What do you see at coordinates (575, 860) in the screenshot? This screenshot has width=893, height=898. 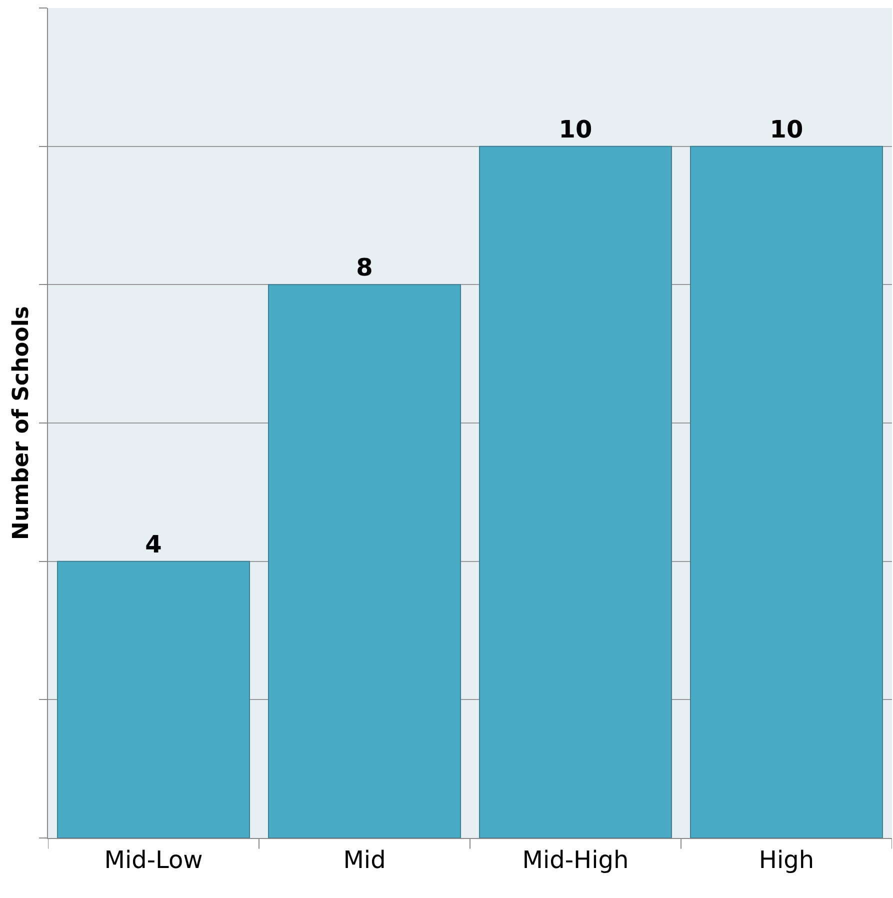 I see `x-tick-label: Mid-High` at bounding box center [575, 860].